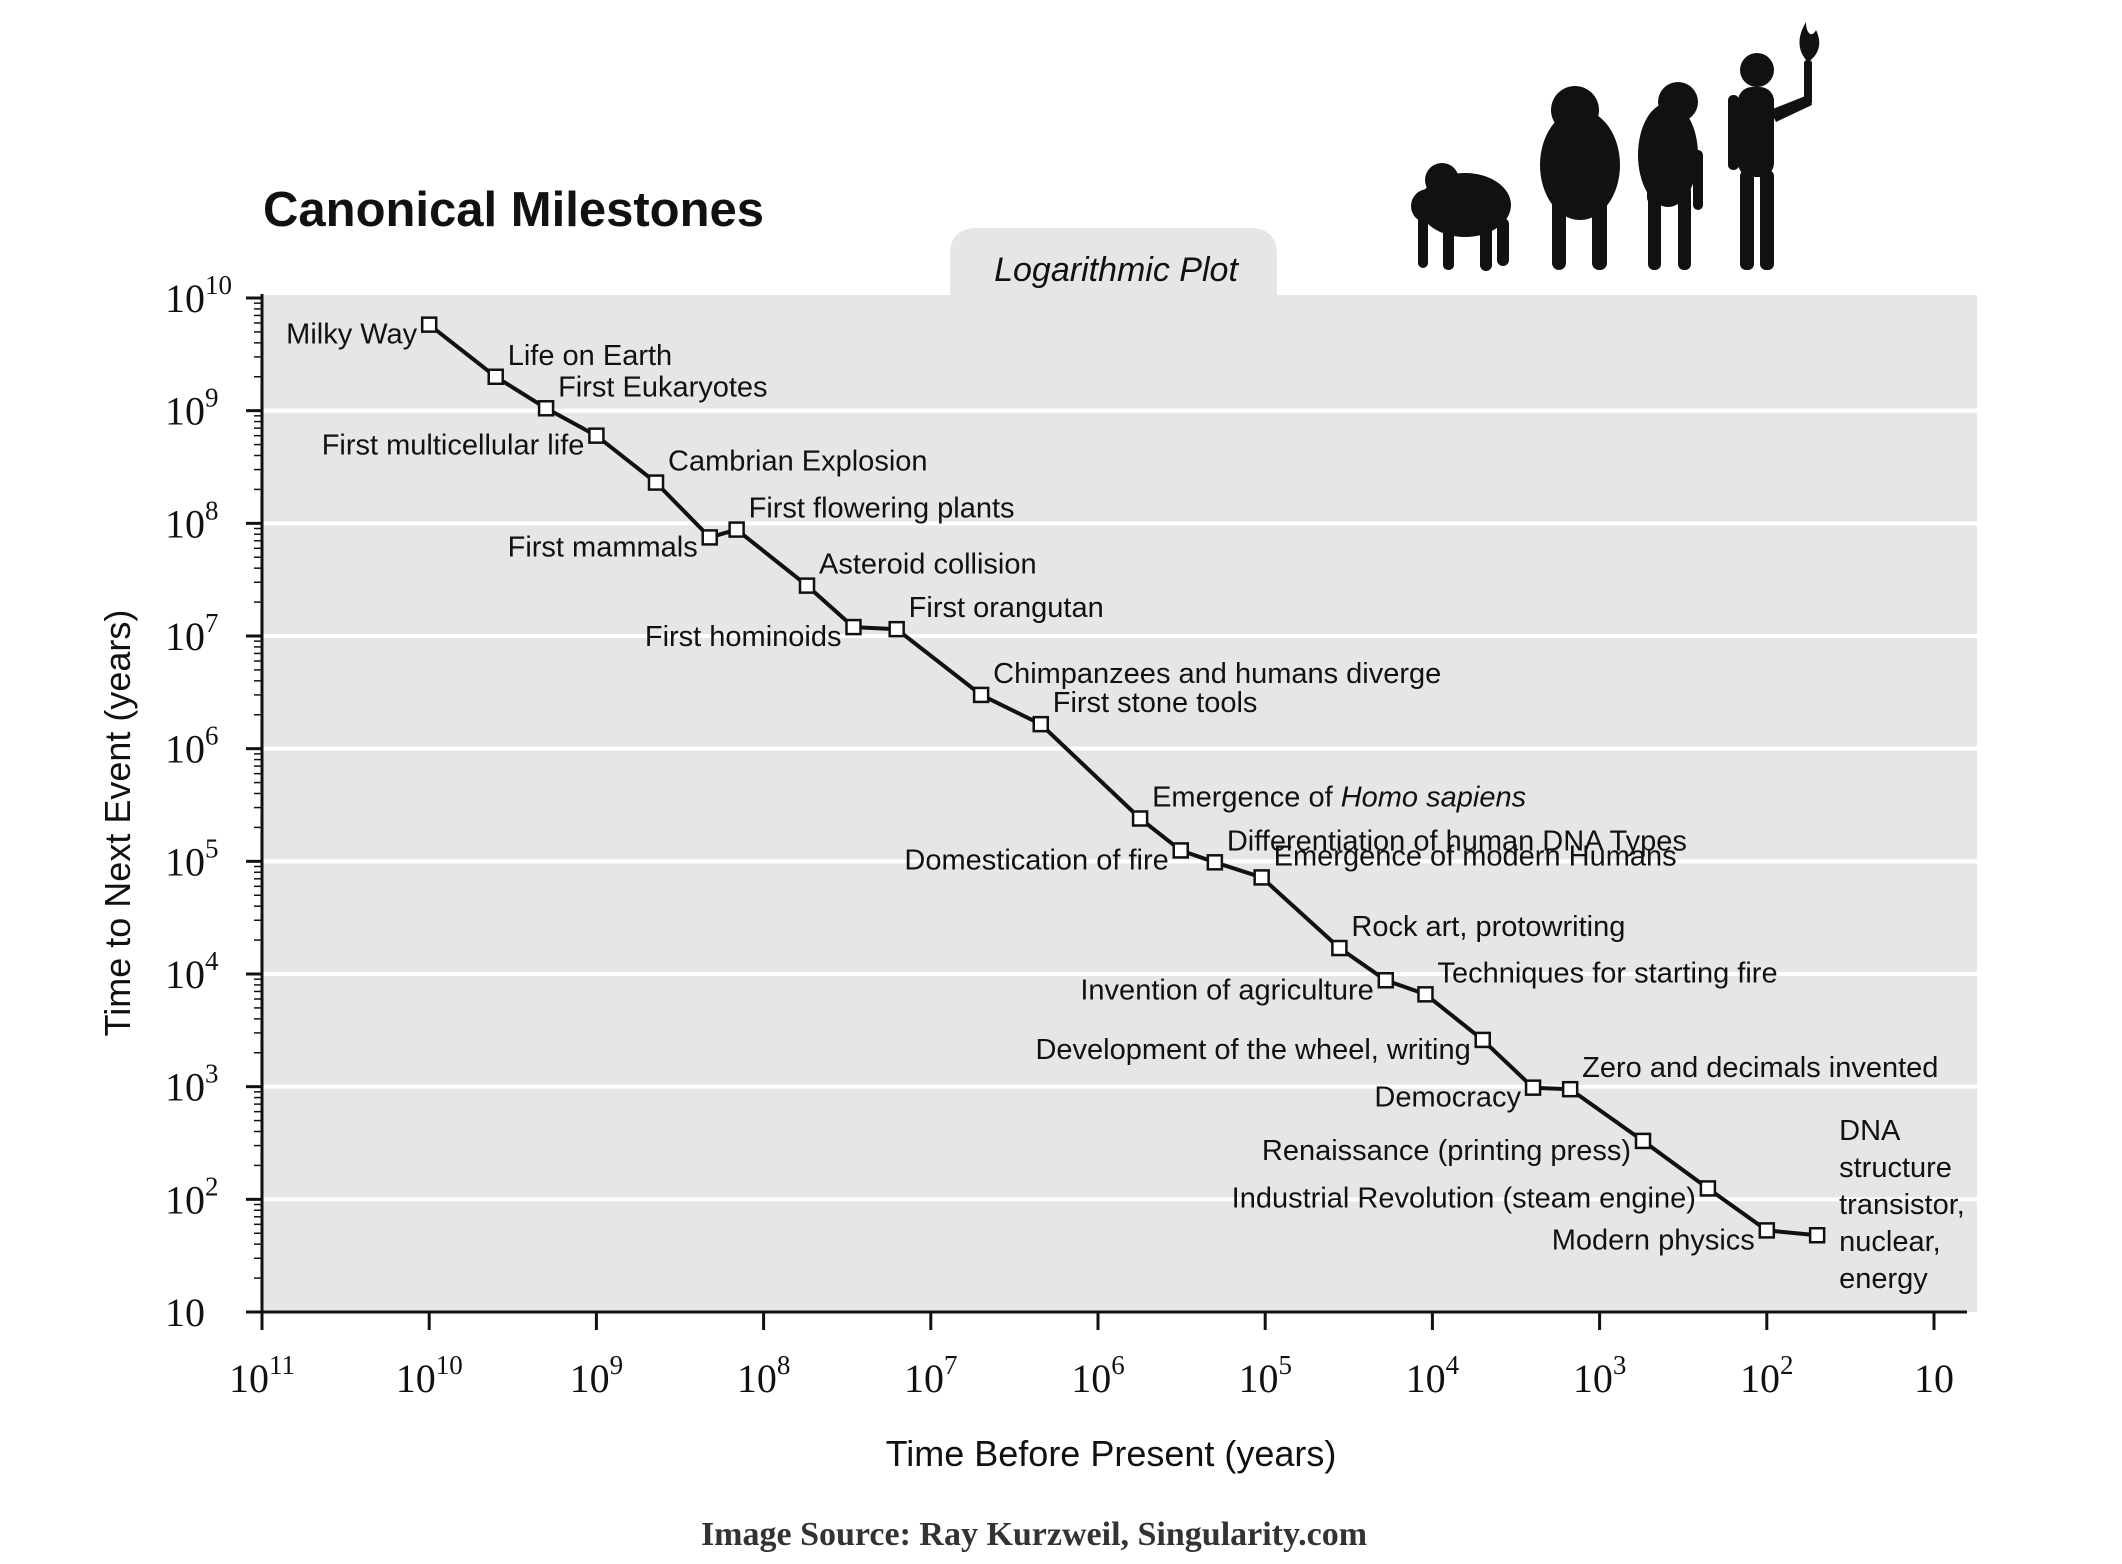 The height and width of the screenshot is (1564, 2122). I want to click on modern-human-silhouette-icon, so click(1774, 146).